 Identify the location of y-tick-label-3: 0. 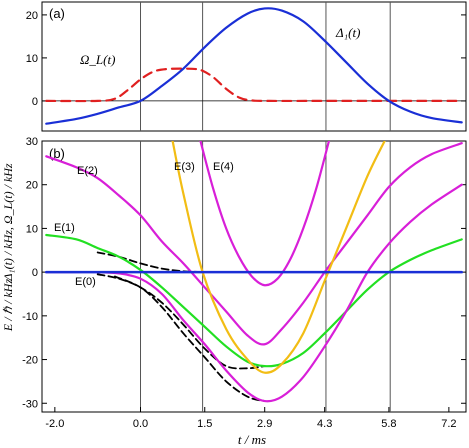
(35, 273).